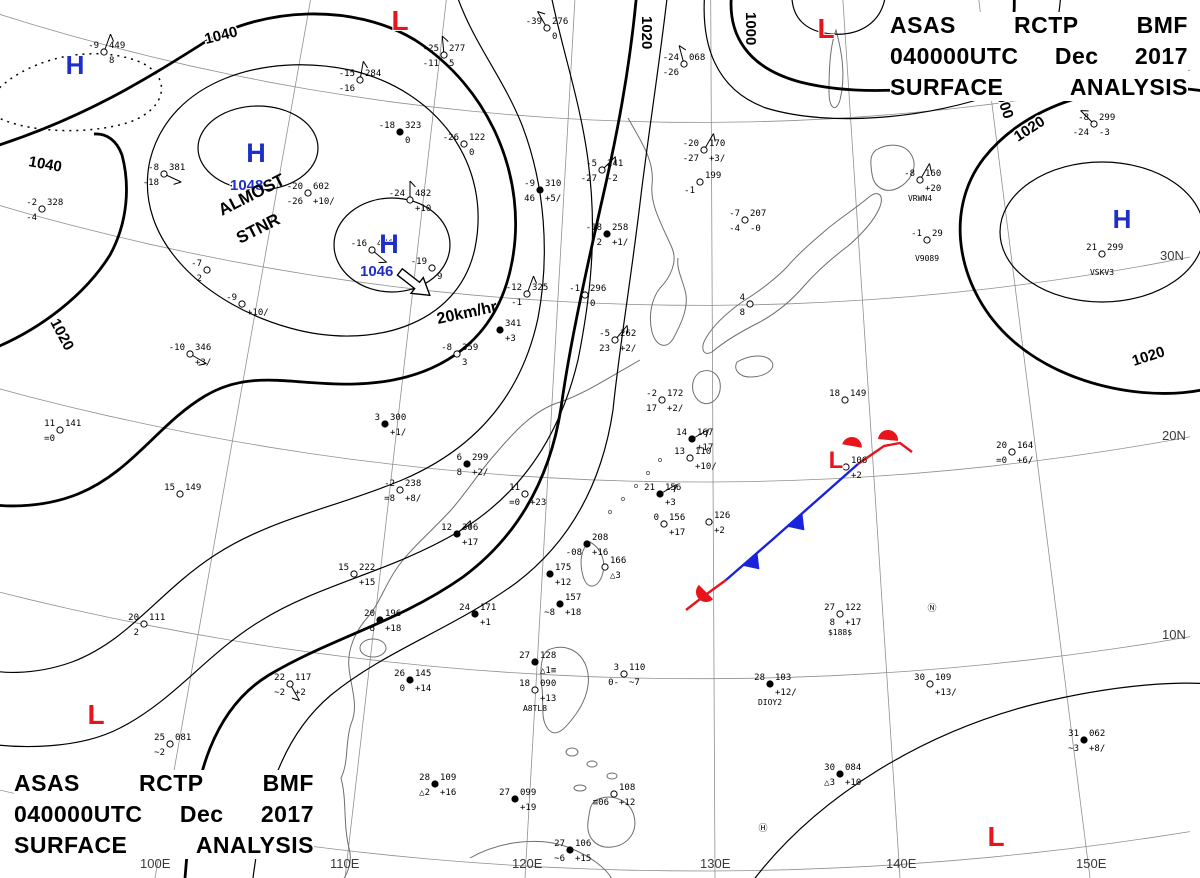 This screenshot has height=878, width=1200. What do you see at coordinates (508, 331) in the screenshot?
I see `station-plot: 341 +3` at bounding box center [508, 331].